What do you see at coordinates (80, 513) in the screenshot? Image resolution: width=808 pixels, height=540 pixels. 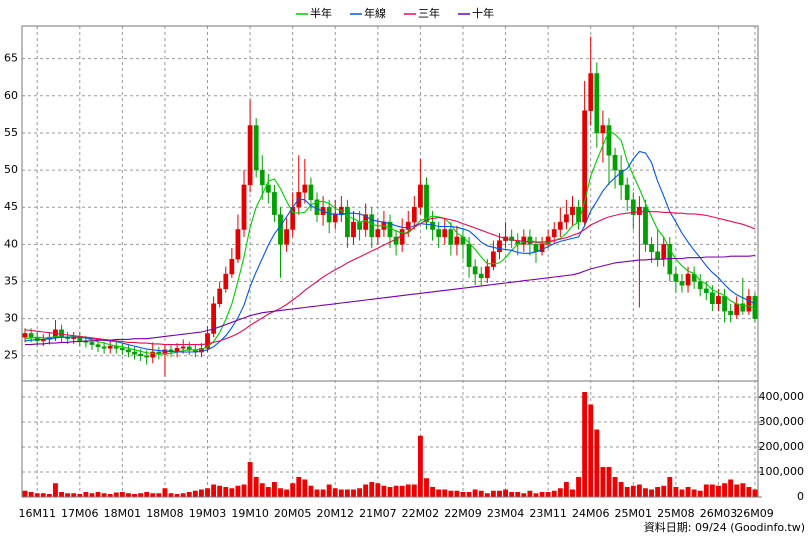 I see `x-tick-label: 17M06` at bounding box center [80, 513].